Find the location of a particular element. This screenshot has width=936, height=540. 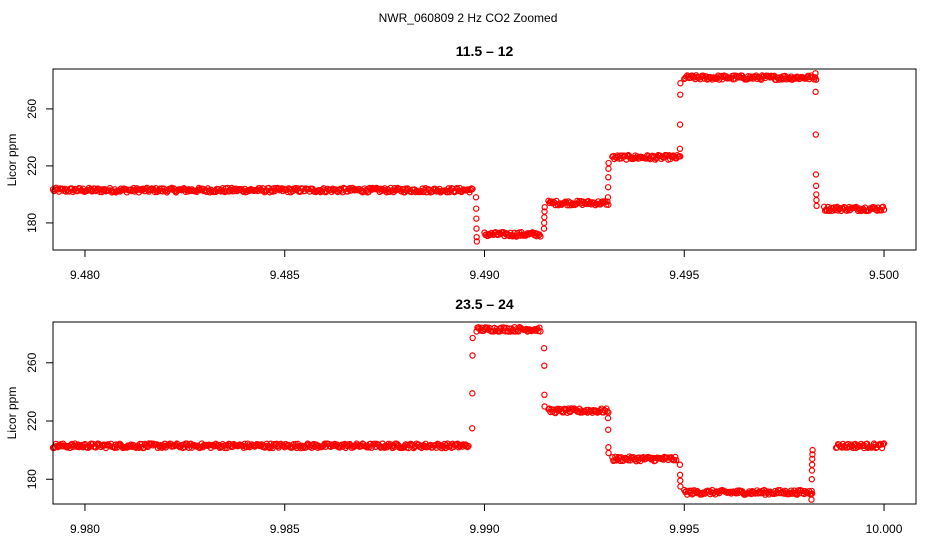

panel-bottom-title: 23.5 – 24 is located at coordinates (484, 304).